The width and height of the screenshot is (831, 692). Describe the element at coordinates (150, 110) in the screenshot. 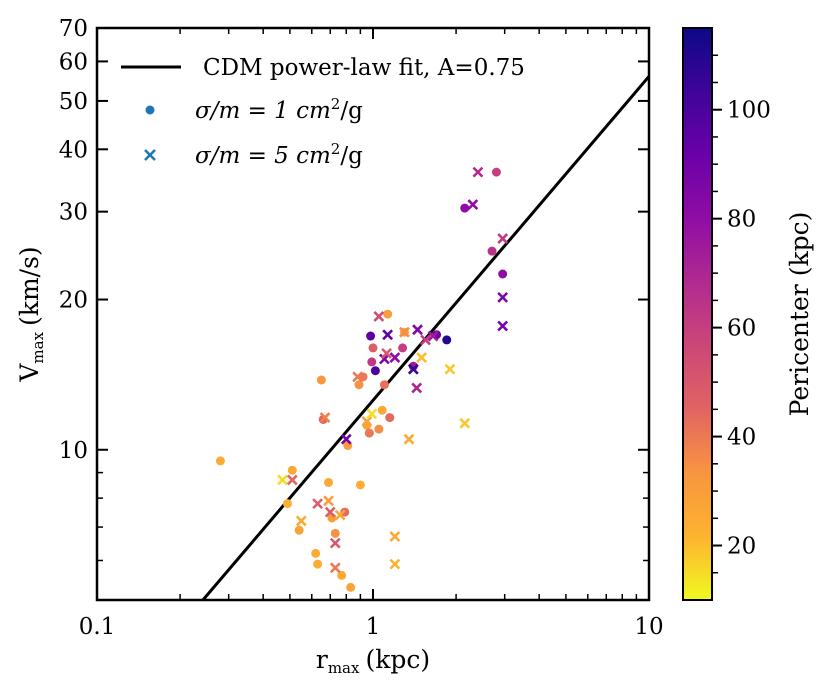

I see `legend-dot-marker` at that location.